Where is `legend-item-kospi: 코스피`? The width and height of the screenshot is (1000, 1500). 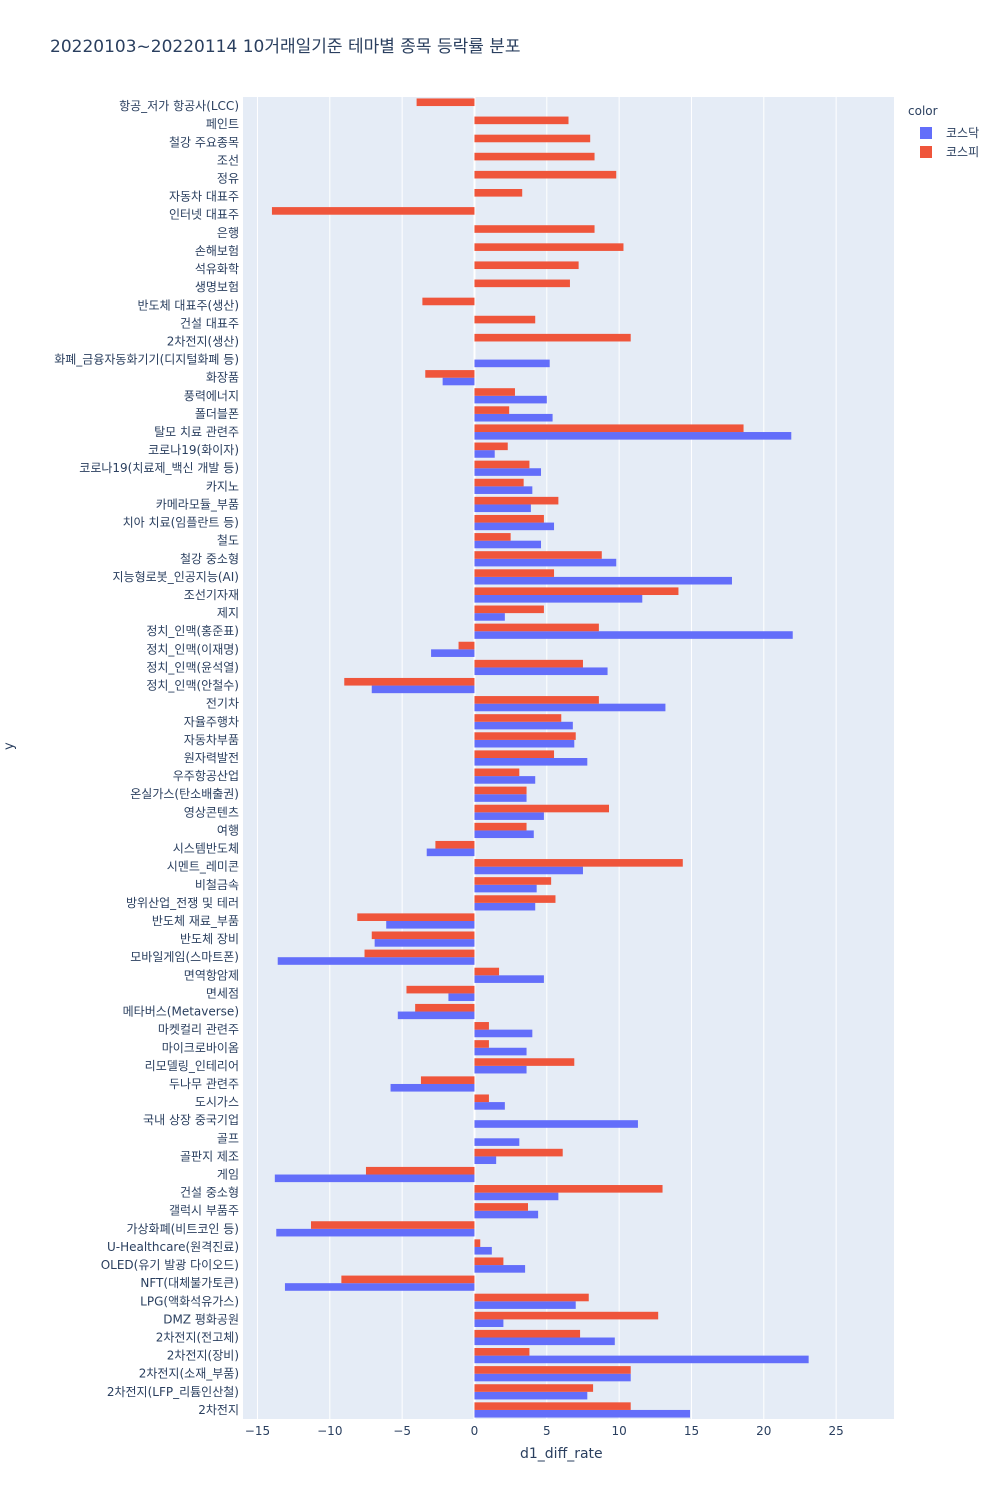
legend-item-kospi: 코스피 is located at coordinates (949, 151).